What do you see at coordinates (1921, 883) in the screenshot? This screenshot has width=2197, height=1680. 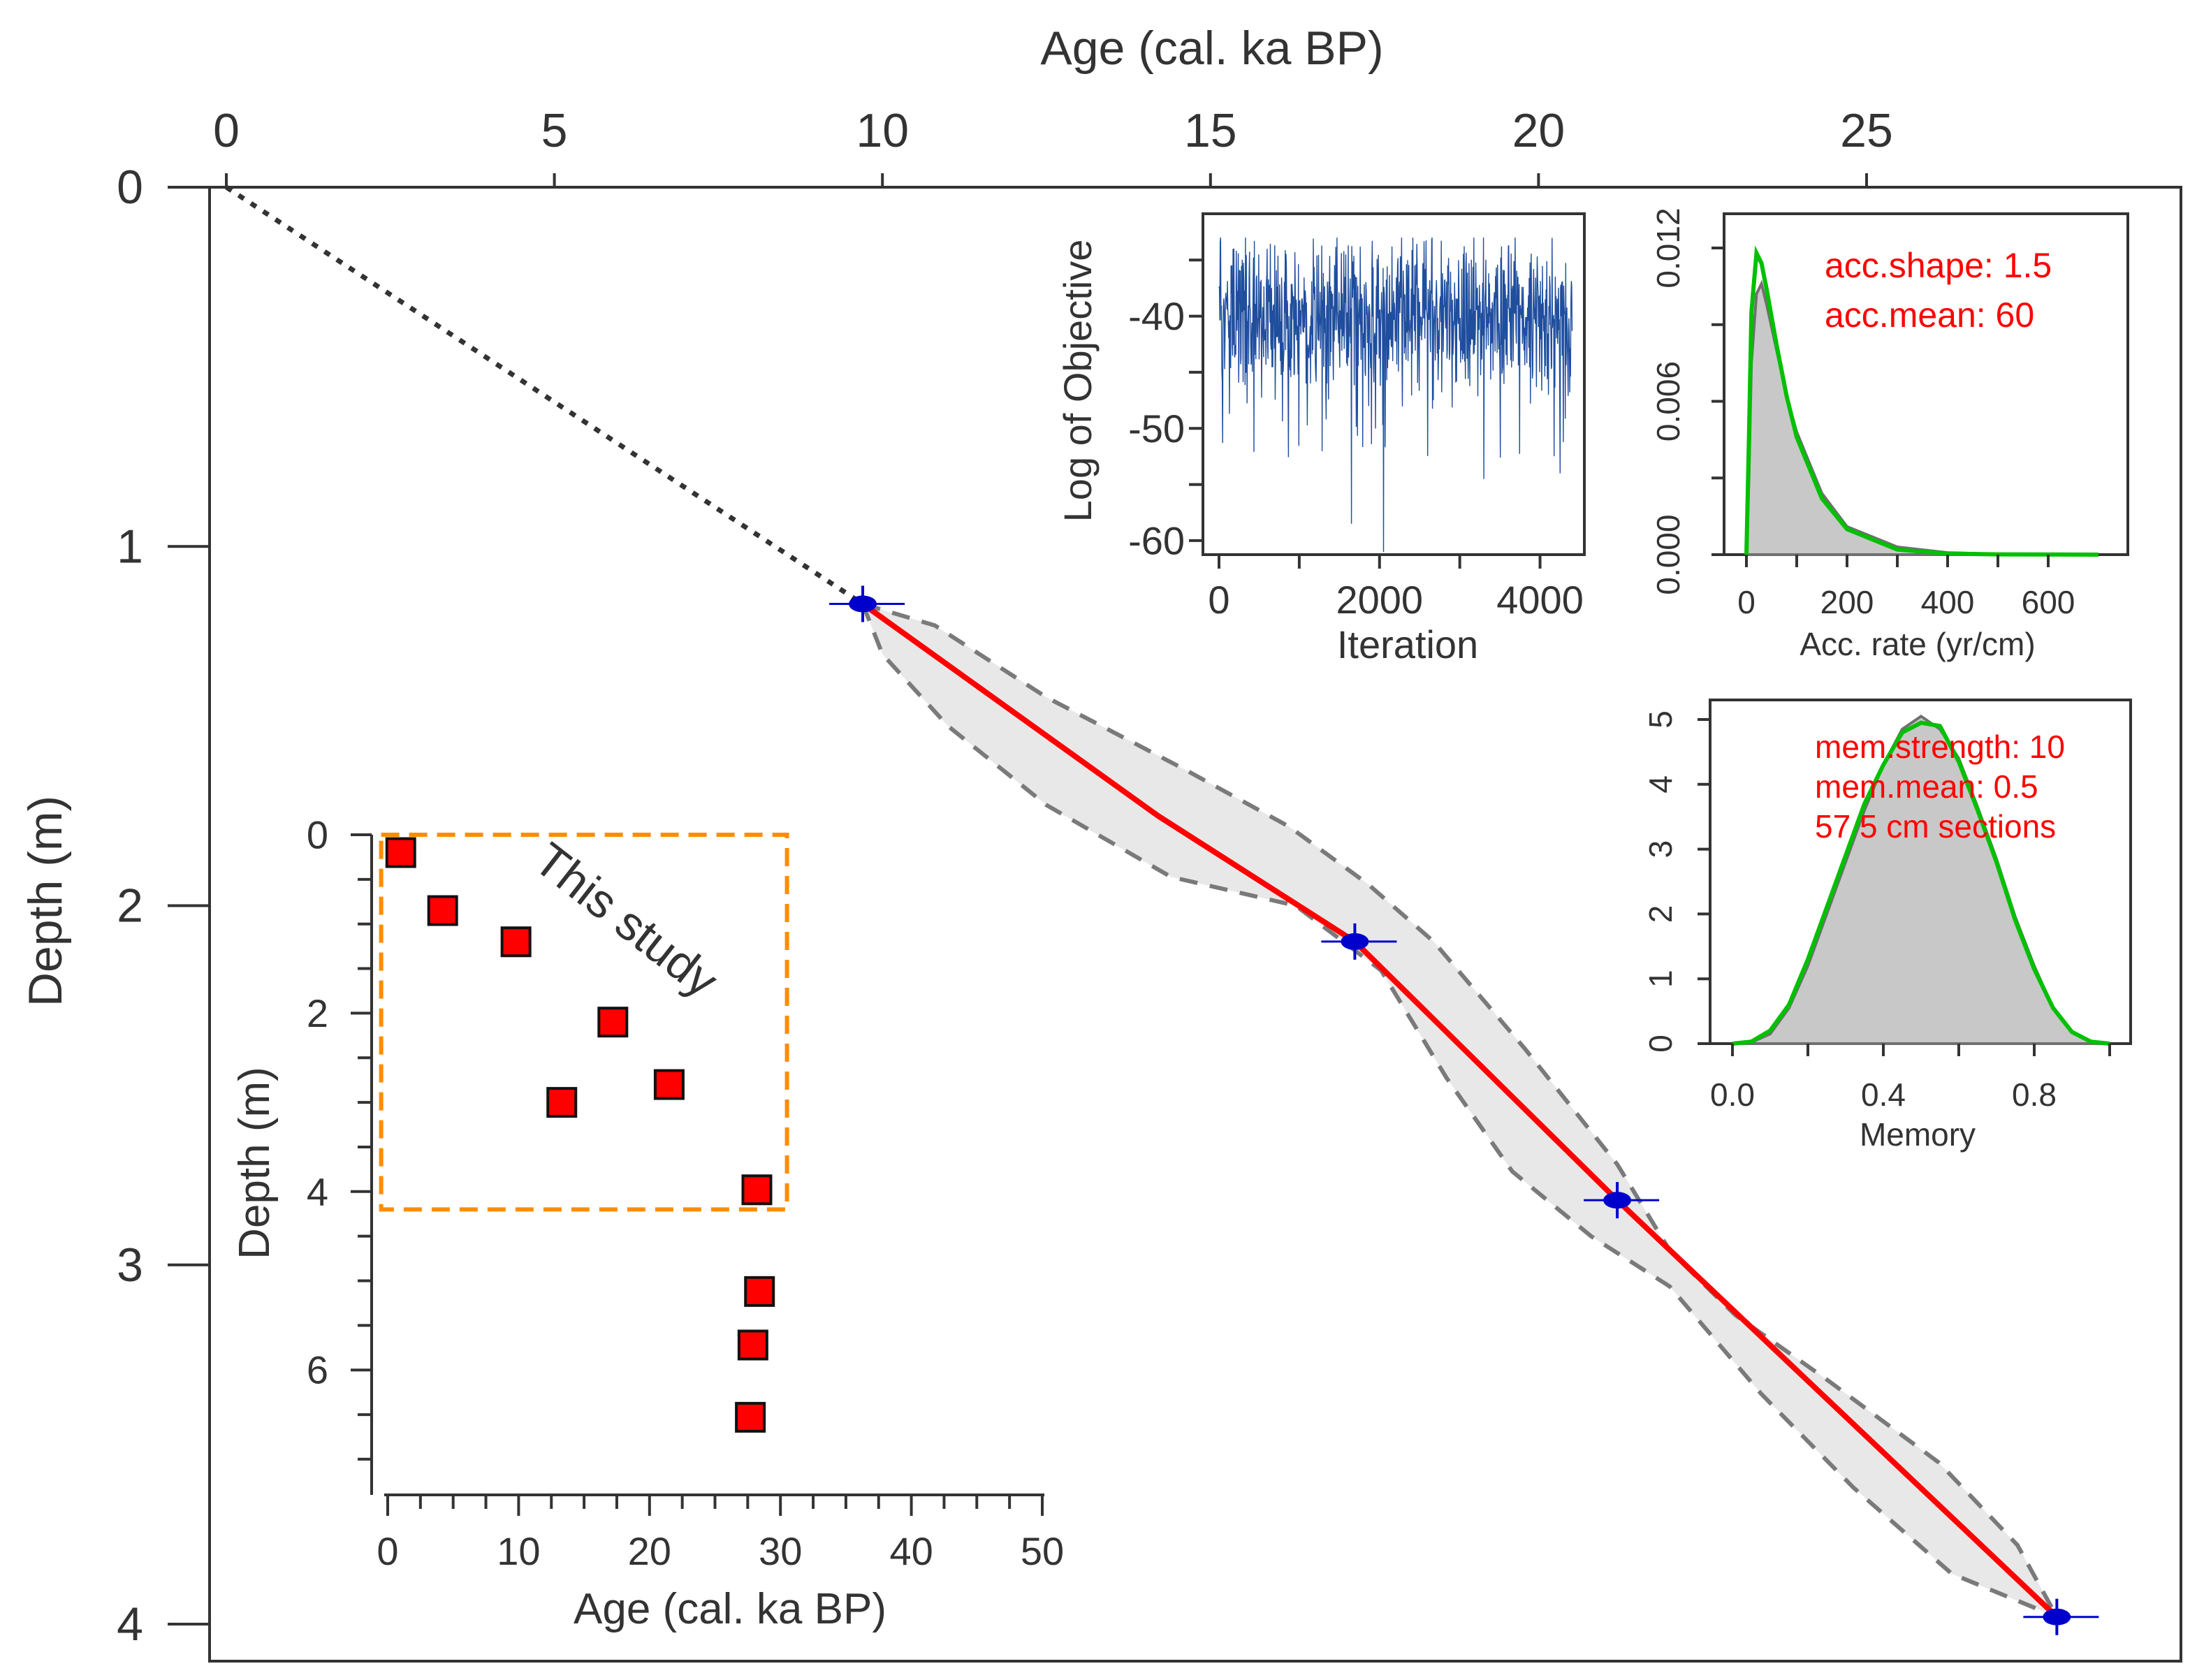 I see `memory-prior-curve` at bounding box center [1921, 883].